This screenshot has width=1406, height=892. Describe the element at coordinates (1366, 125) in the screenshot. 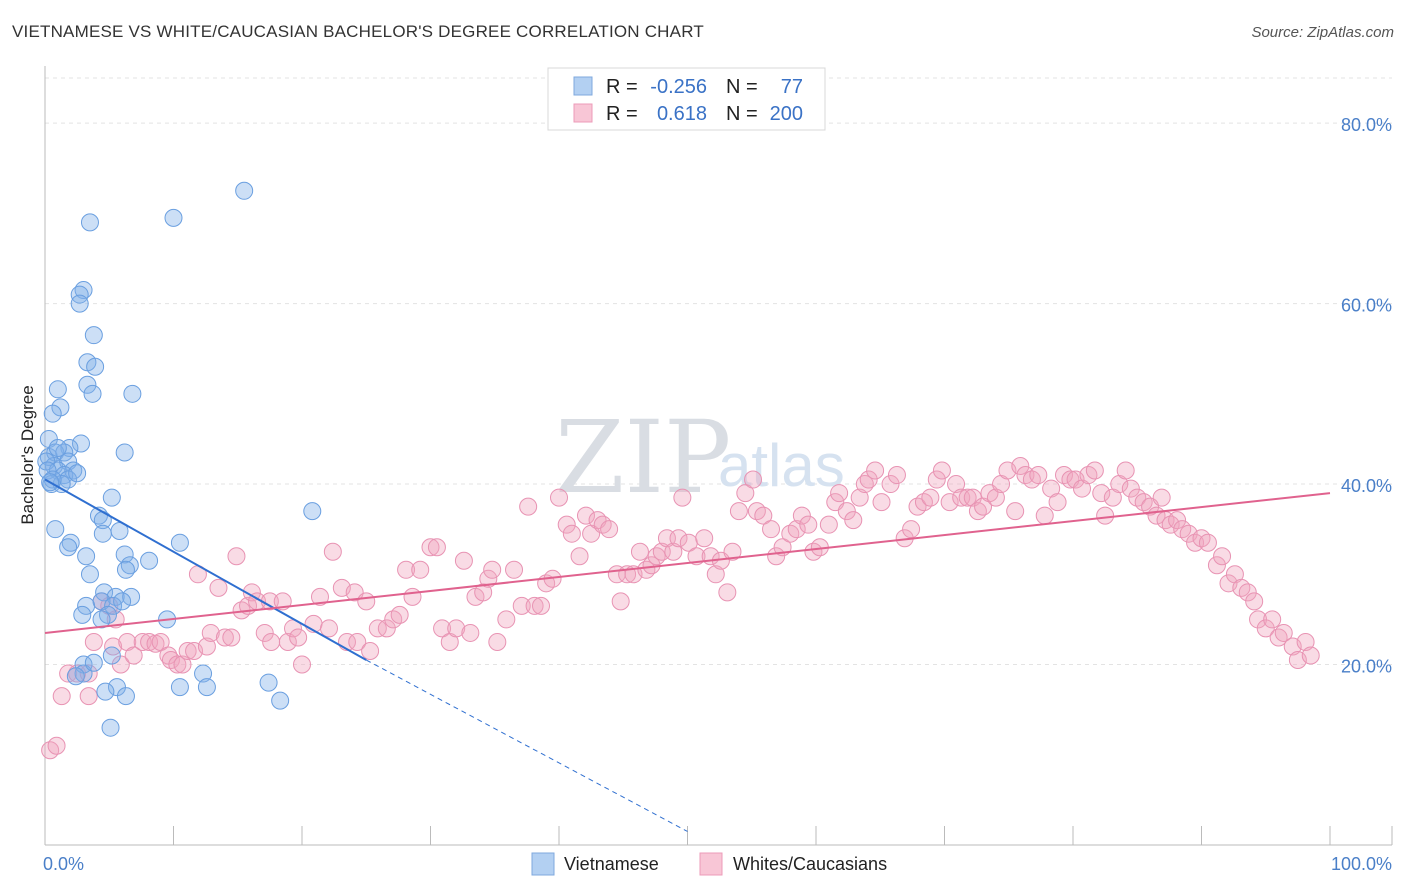

I see `y-tick-label: 80.0%` at that location.